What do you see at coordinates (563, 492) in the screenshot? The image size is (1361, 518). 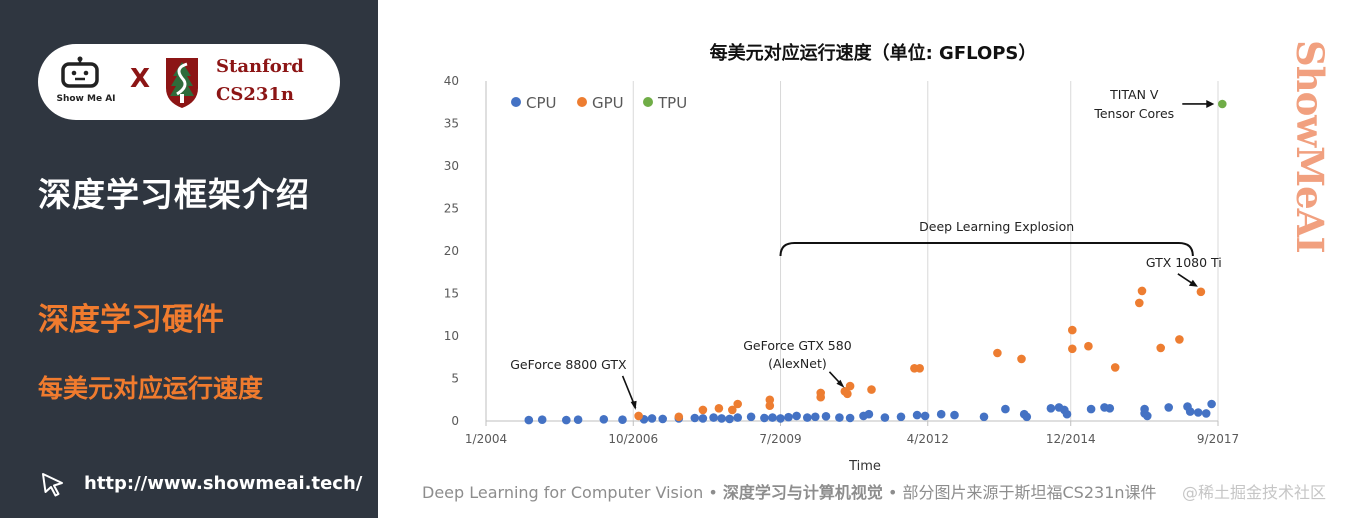 I see `footer-part1: Deep Learning for Computer Vision` at bounding box center [563, 492].